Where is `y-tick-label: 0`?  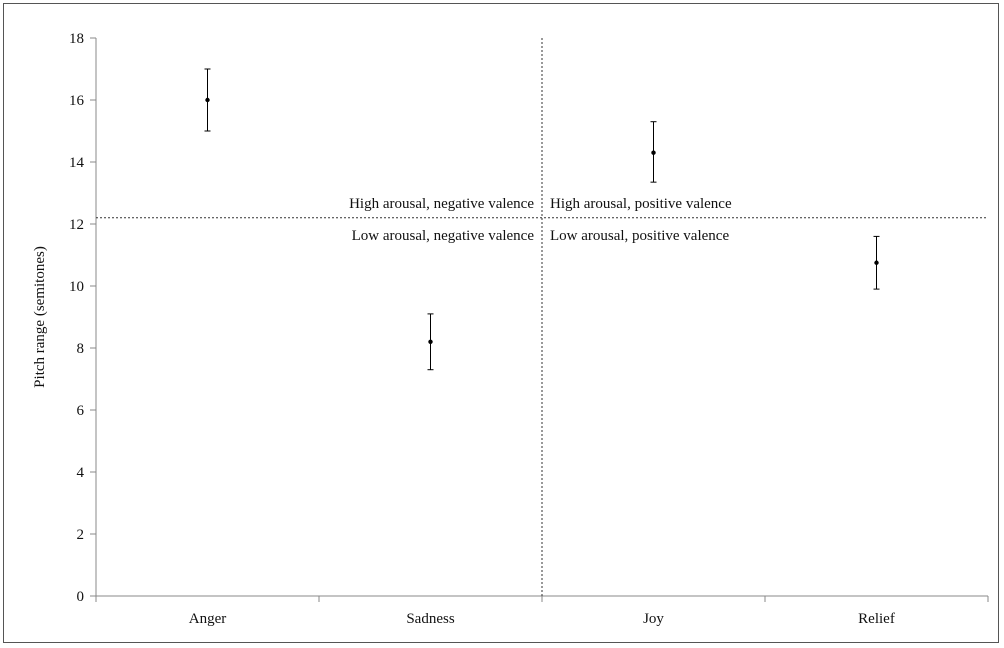 y-tick-label: 0 is located at coordinates (81, 597).